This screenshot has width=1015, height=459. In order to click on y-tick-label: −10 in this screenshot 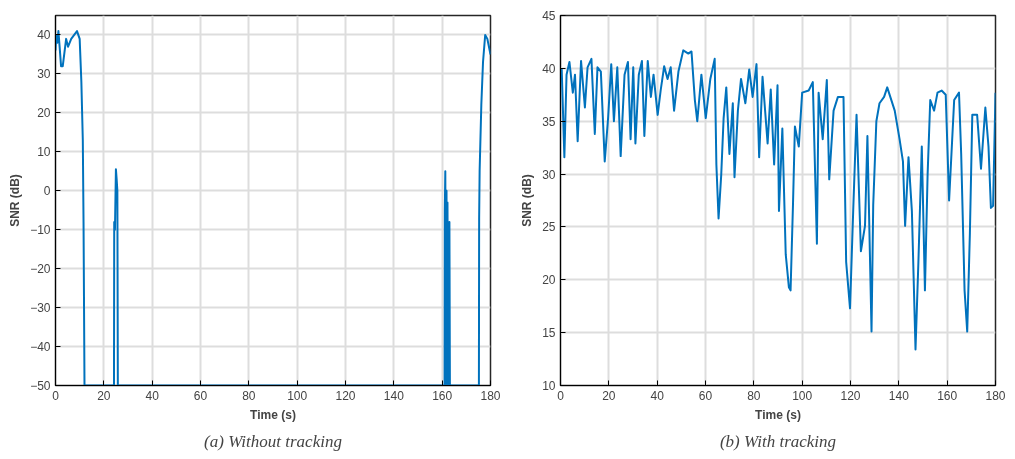, I will do `click(40, 230)`.